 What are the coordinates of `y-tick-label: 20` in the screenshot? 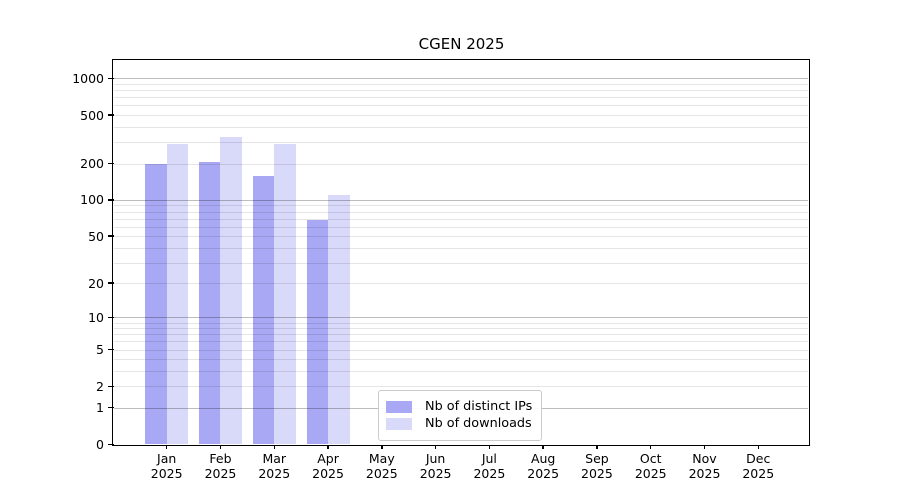 It's located at (96, 283).